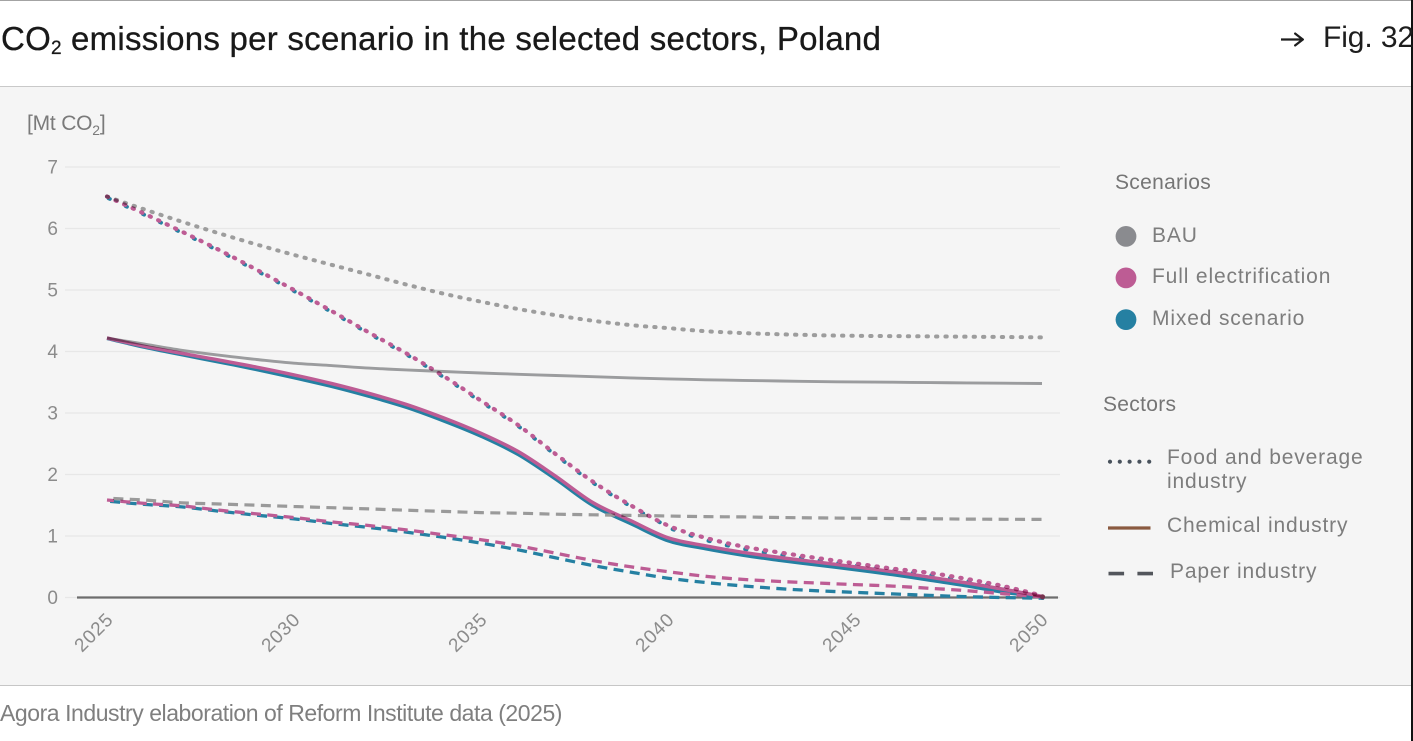 This screenshot has width=1413, height=741. What do you see at coordinates (842, 632) in the screenshot?
I see `svg-text: 2045` at bounding box center [842, 632].